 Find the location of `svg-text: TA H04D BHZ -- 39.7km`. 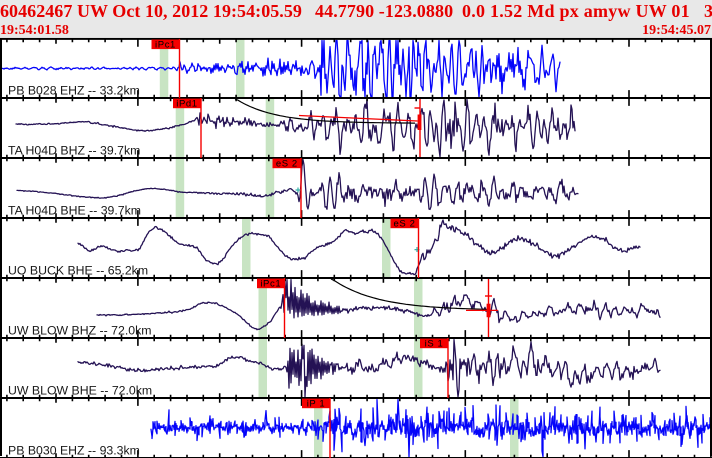

svg-text: TA H04D BHZ -- 39.7km is located at coordinates (74, 151).